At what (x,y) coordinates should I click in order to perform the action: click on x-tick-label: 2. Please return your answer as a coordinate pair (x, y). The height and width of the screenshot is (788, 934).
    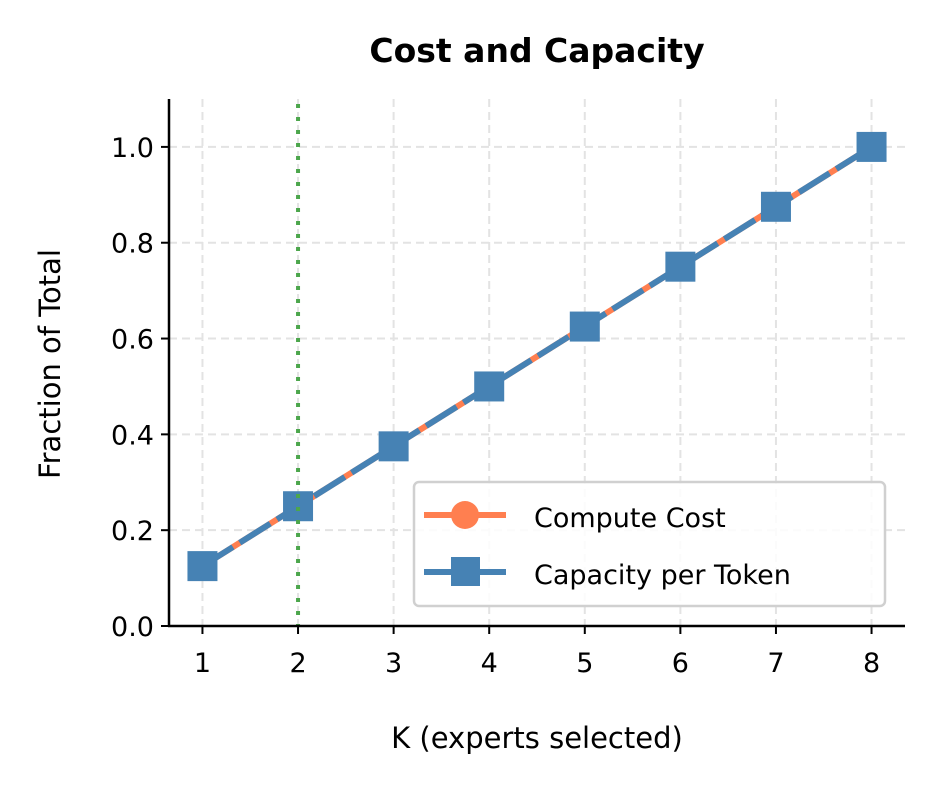
    Looking at the image, I should click on (297, 663).